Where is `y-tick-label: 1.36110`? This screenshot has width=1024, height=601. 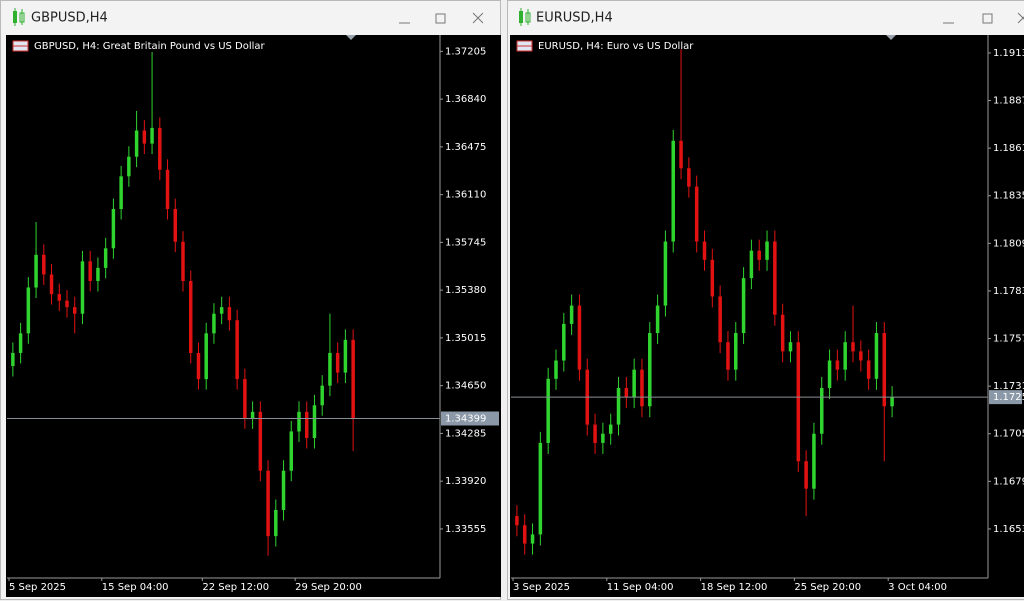
y-tick-label: 1.36110 is located at coordinates (465, 195).